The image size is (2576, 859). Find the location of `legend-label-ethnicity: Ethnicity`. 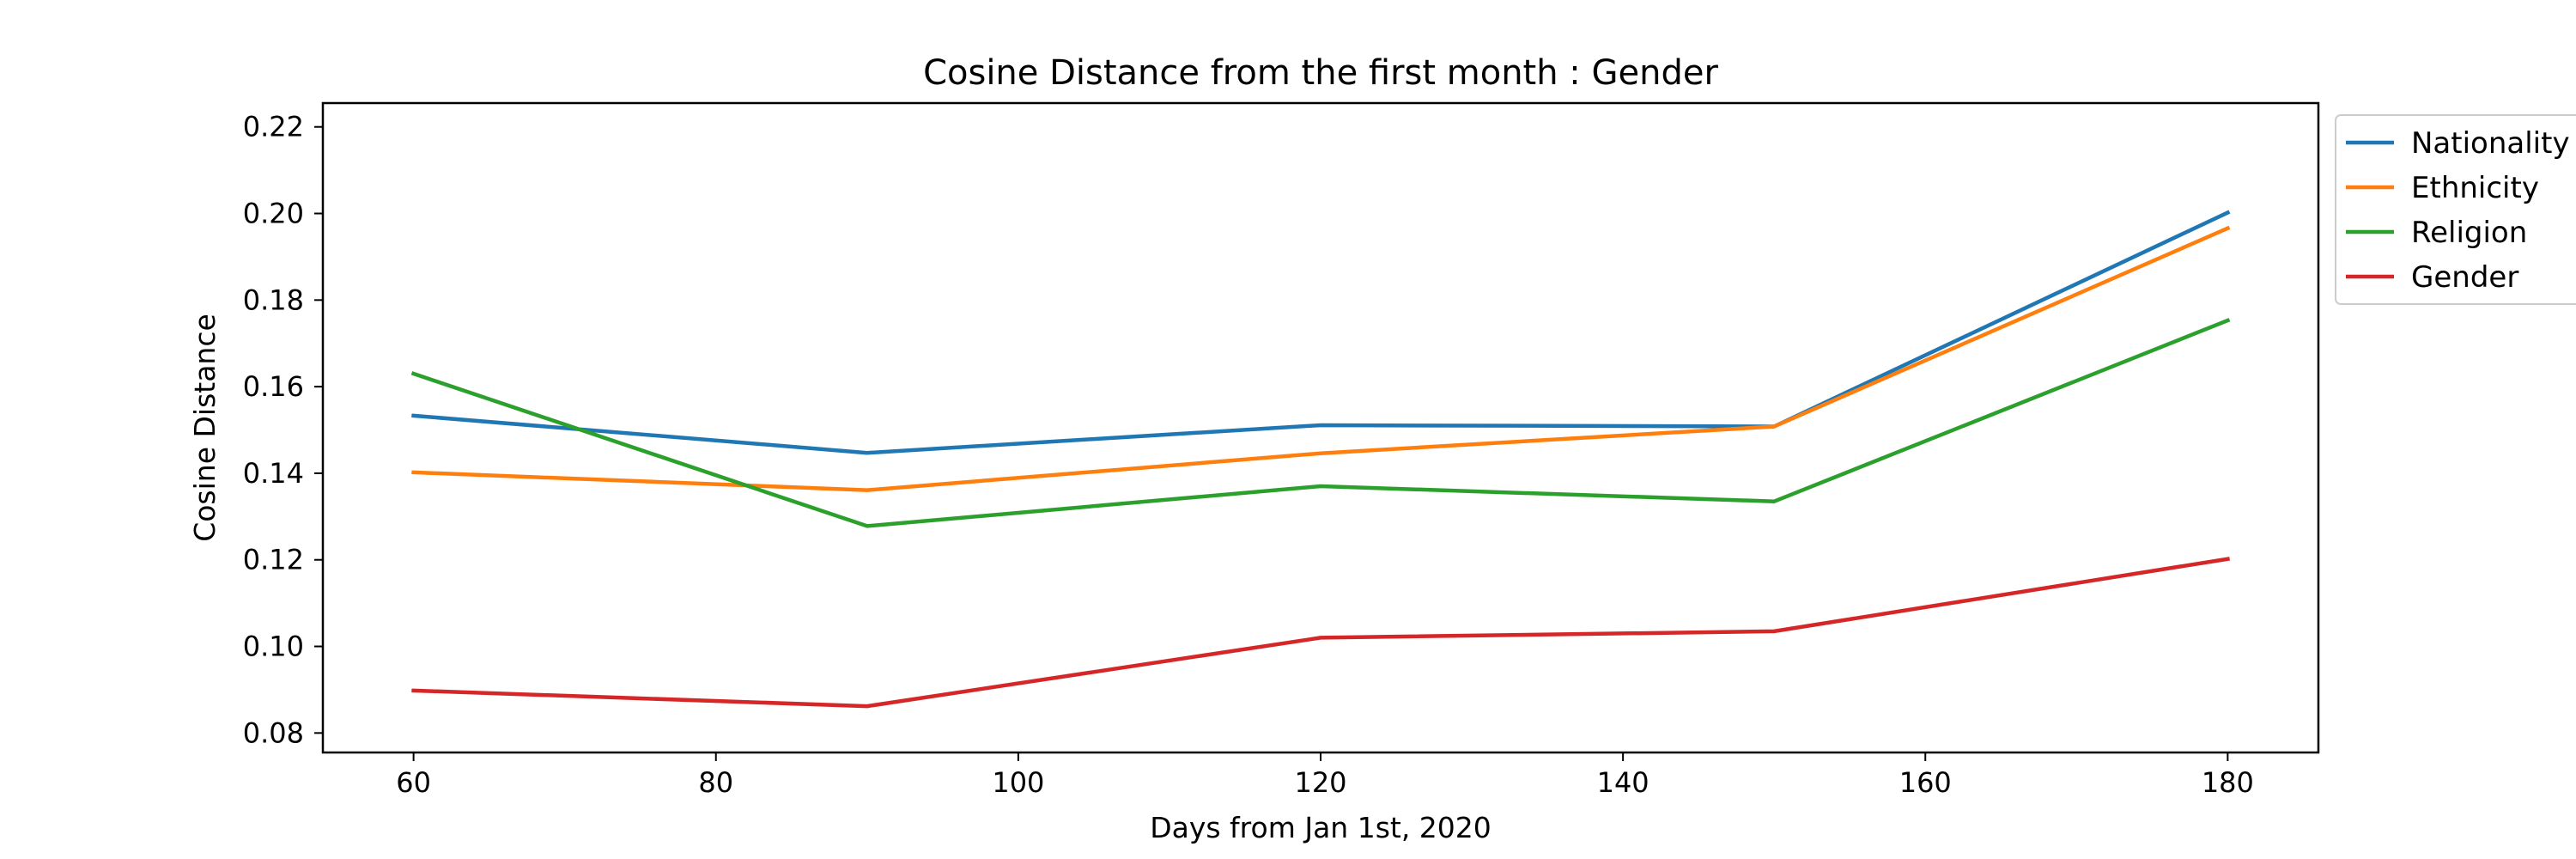

legend-label-ethnicity: Ethnicity is located at coordinates (2475, 188).